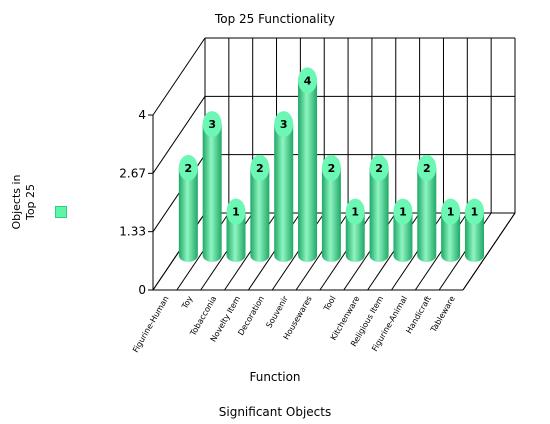 The width and height of the screenshot is (550, 424). What do you see at coordinates (275, 377) in the screenshot?
I see `x-axis-label: Function` at bounding box center [275, 377].